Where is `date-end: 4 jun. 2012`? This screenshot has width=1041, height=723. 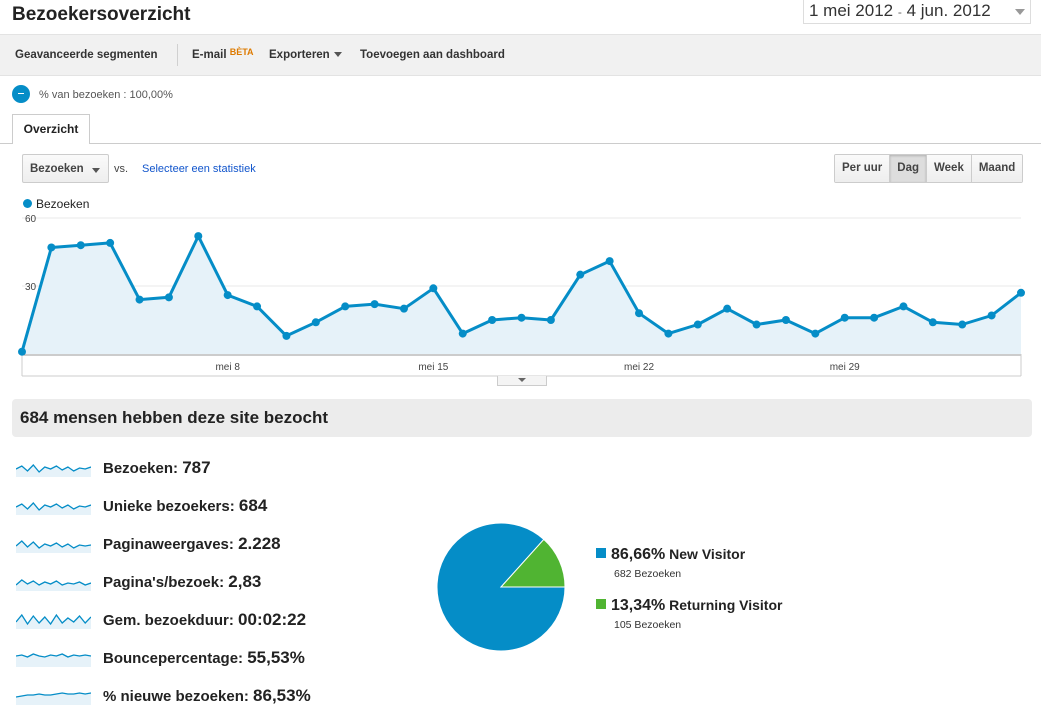
date-end: 4 jun. 2012 is located at coordinates (948, 10).